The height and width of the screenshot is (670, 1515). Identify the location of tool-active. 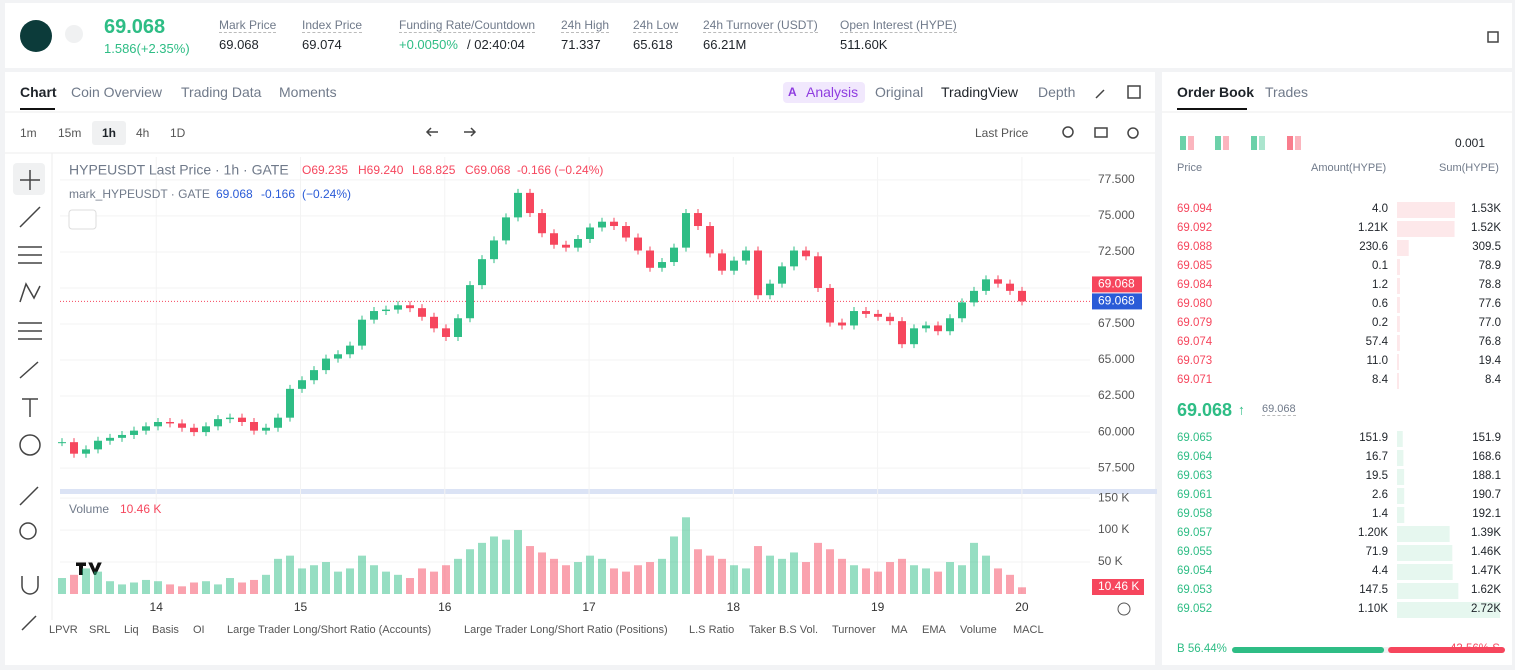
(29, 179).